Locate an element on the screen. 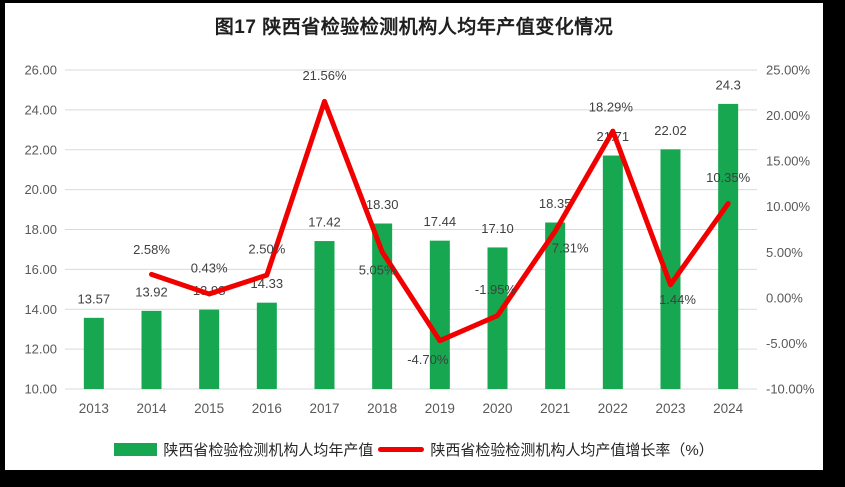 The width and height of the screenshot is (845, 487). legend-label-bar-series: 陕西省检验检测机构人均年产值 is located at coordinates (268, 450).